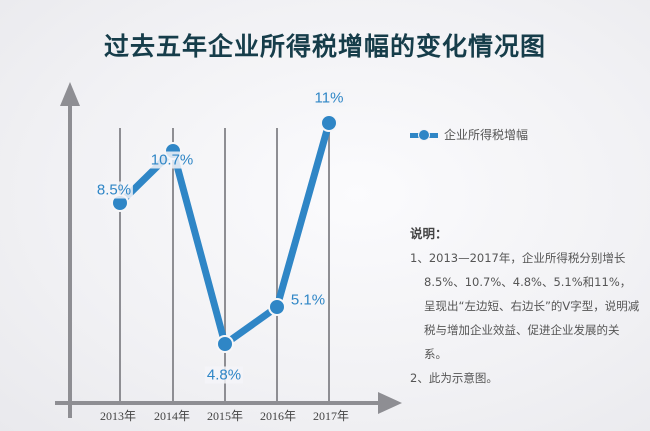 This screenshot has height=431, width=650. Describe the element at coordinates (424, 135) in the screenshot. I see `legend-line-marker-icon` at that location.